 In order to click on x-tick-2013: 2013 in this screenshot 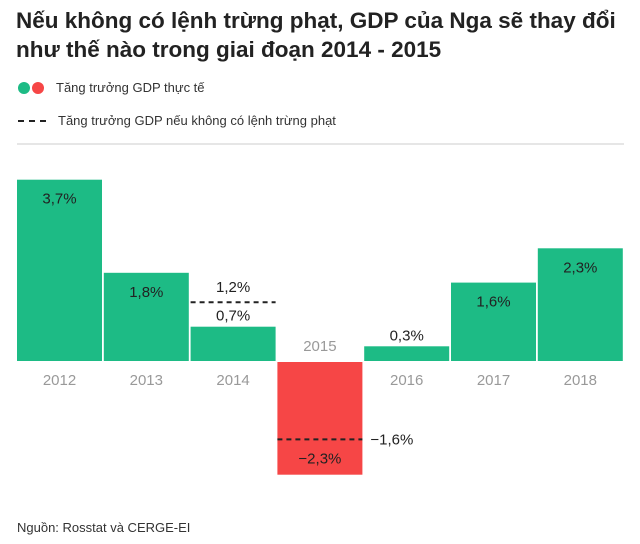, I will do `click(146, 380)`.